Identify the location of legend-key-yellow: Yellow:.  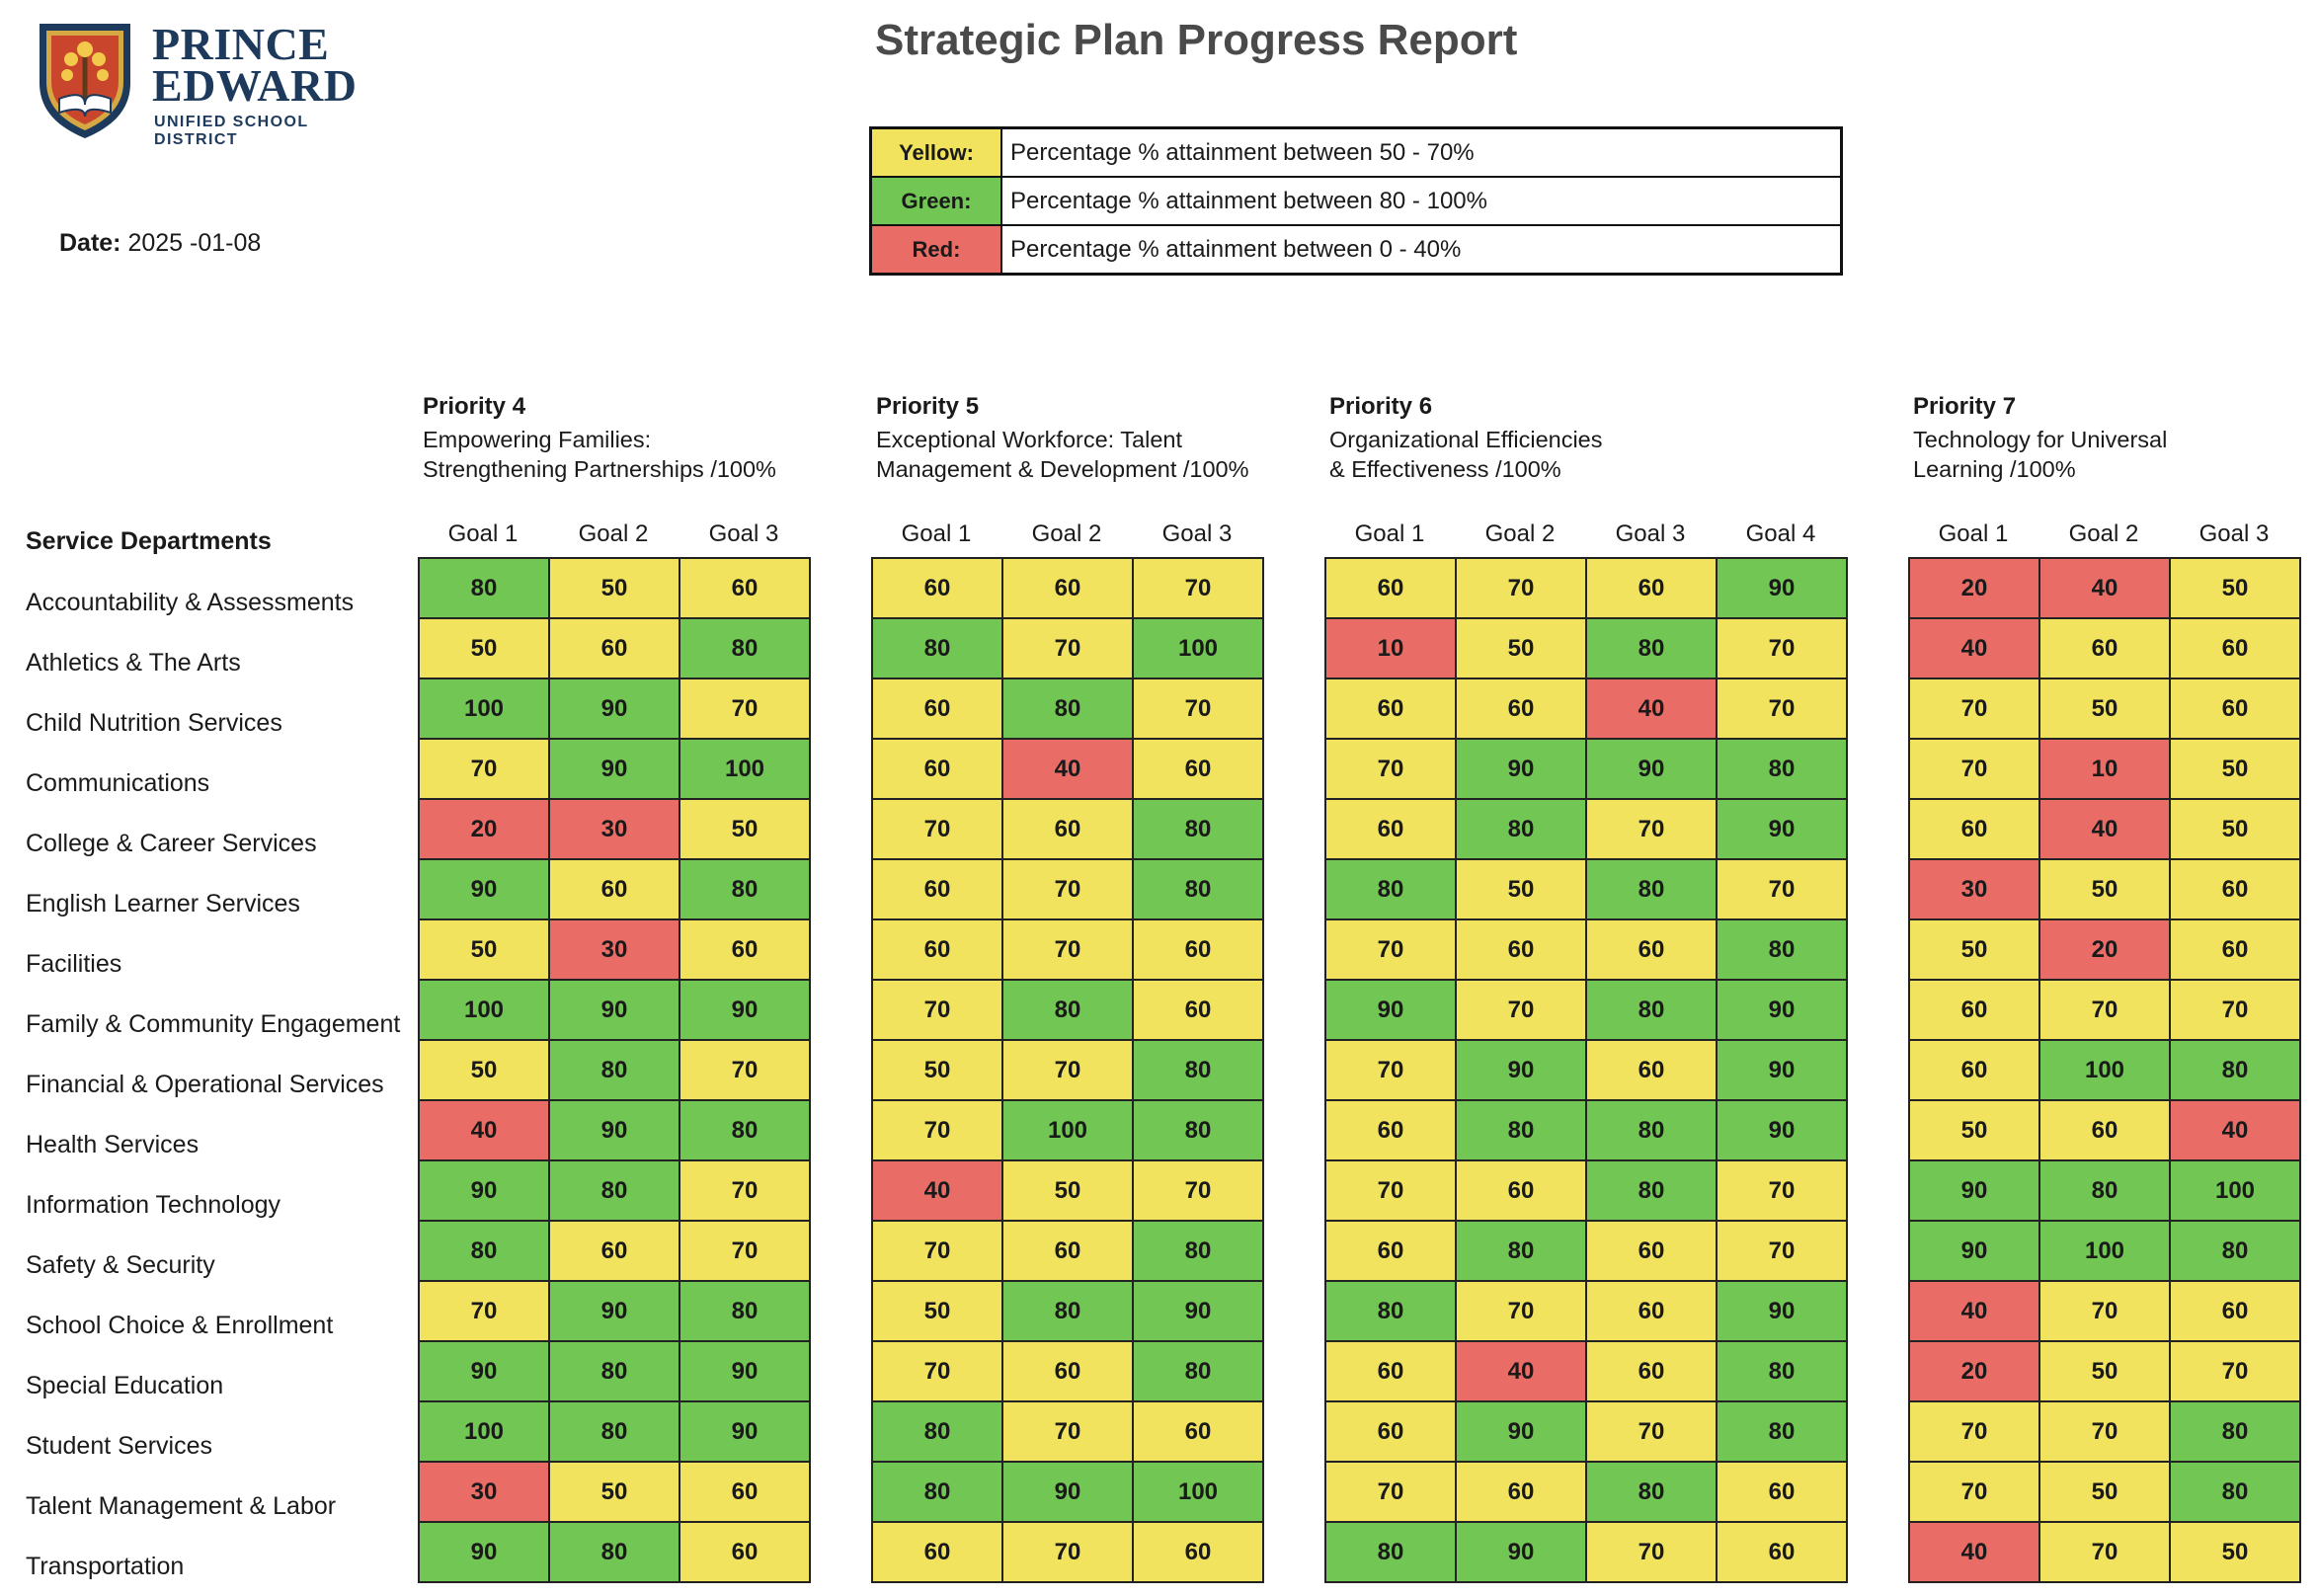
(937, 152).